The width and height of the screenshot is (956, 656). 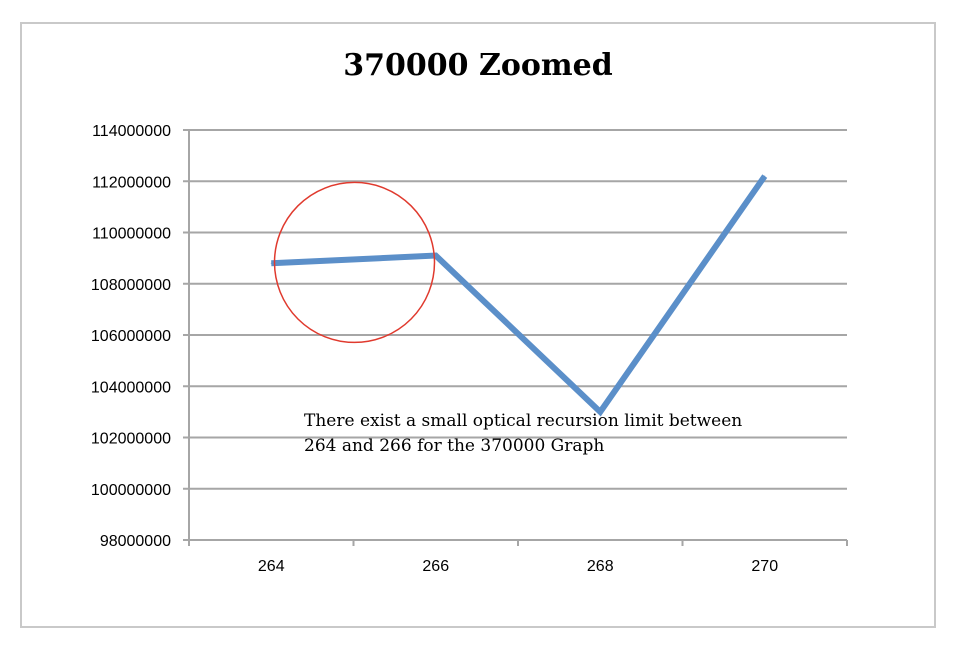 I want to click on y-tick-label: 98000000, so click(x=135, y=541).